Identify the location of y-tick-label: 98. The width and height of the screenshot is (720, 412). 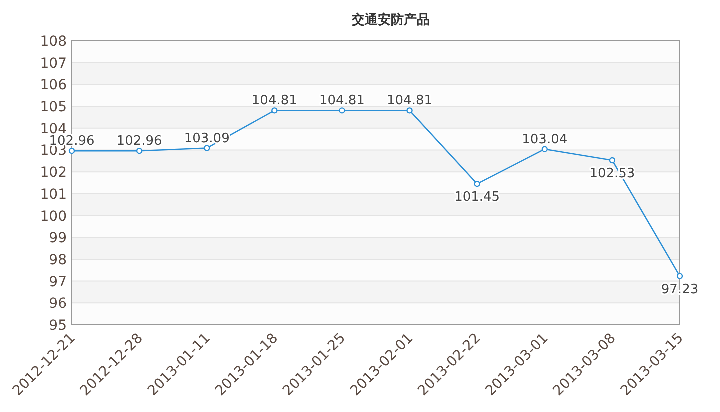
(58, 260).